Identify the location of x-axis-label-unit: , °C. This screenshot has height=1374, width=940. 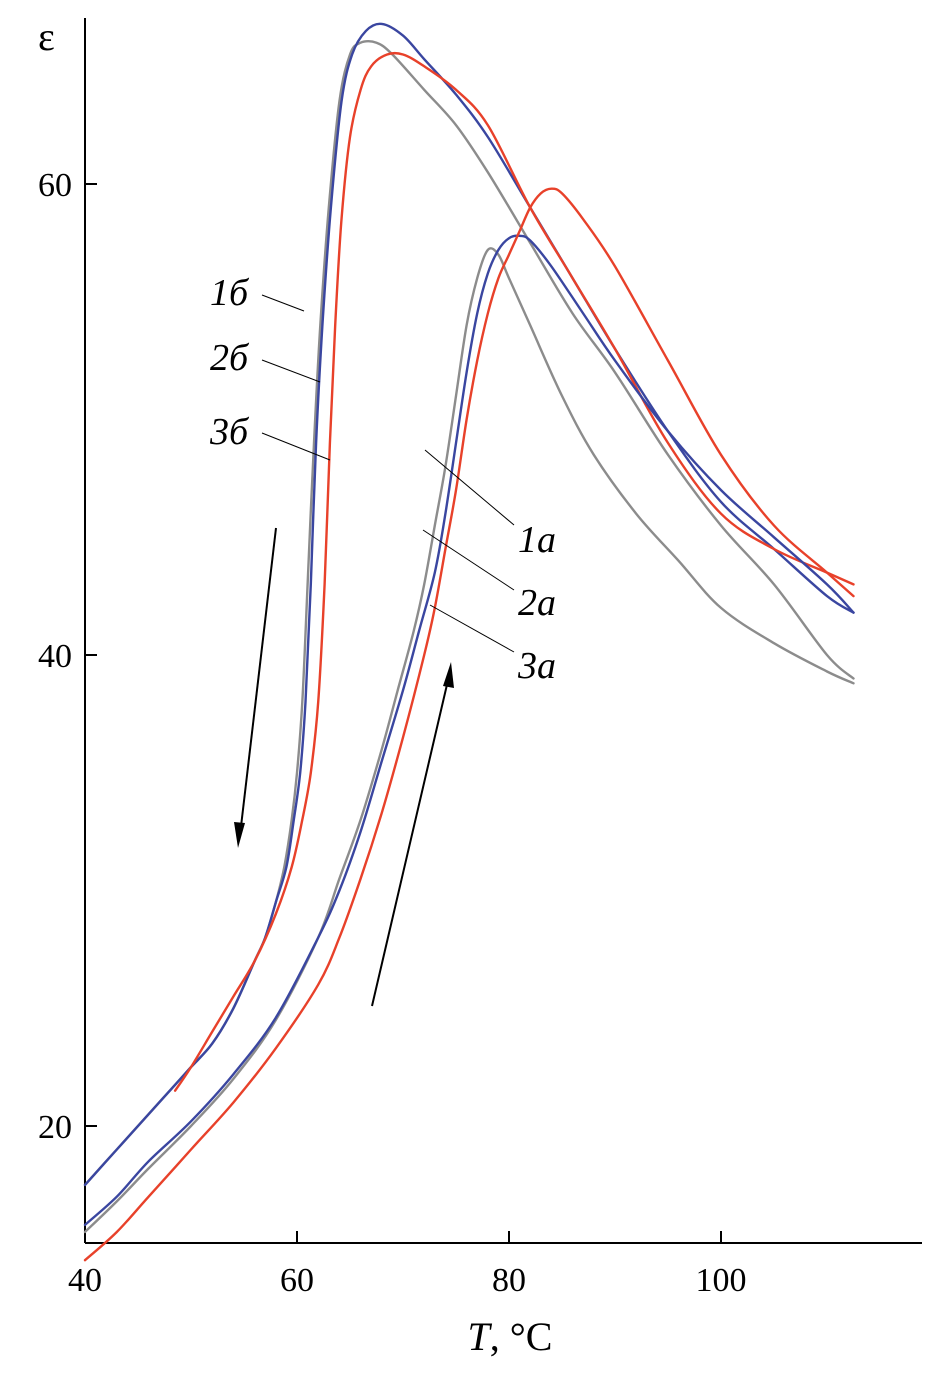
(521, 1336).